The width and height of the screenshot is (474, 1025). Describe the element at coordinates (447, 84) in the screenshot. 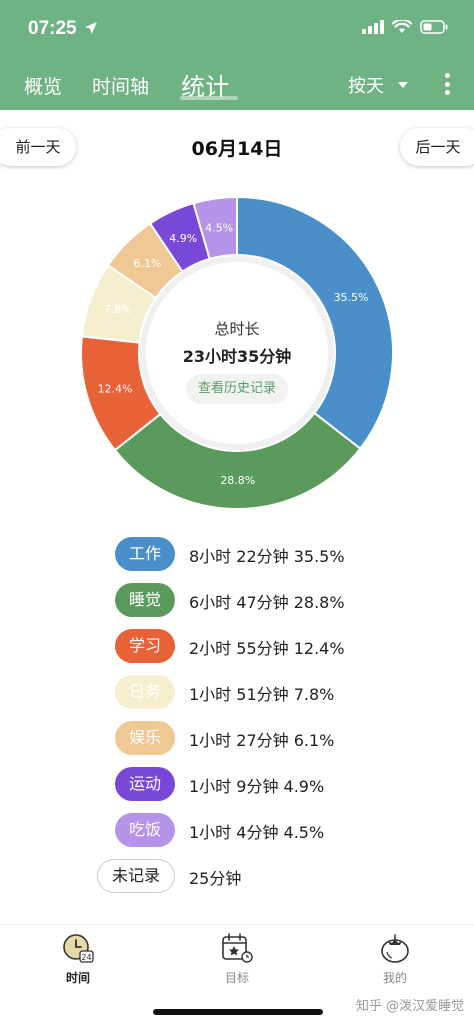

I see `more-menu-icon` at that location.